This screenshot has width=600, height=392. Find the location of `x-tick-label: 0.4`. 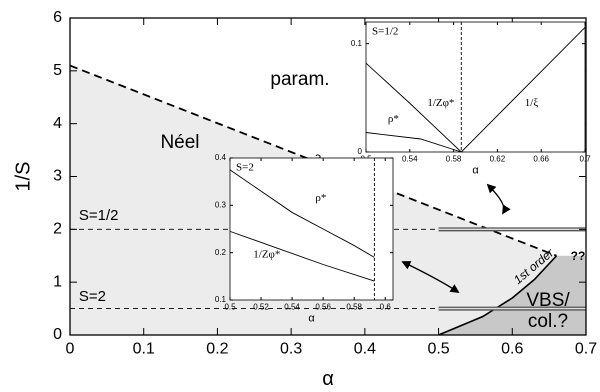

x-tick-label: 0.4 is located at coordinates (365, 349).